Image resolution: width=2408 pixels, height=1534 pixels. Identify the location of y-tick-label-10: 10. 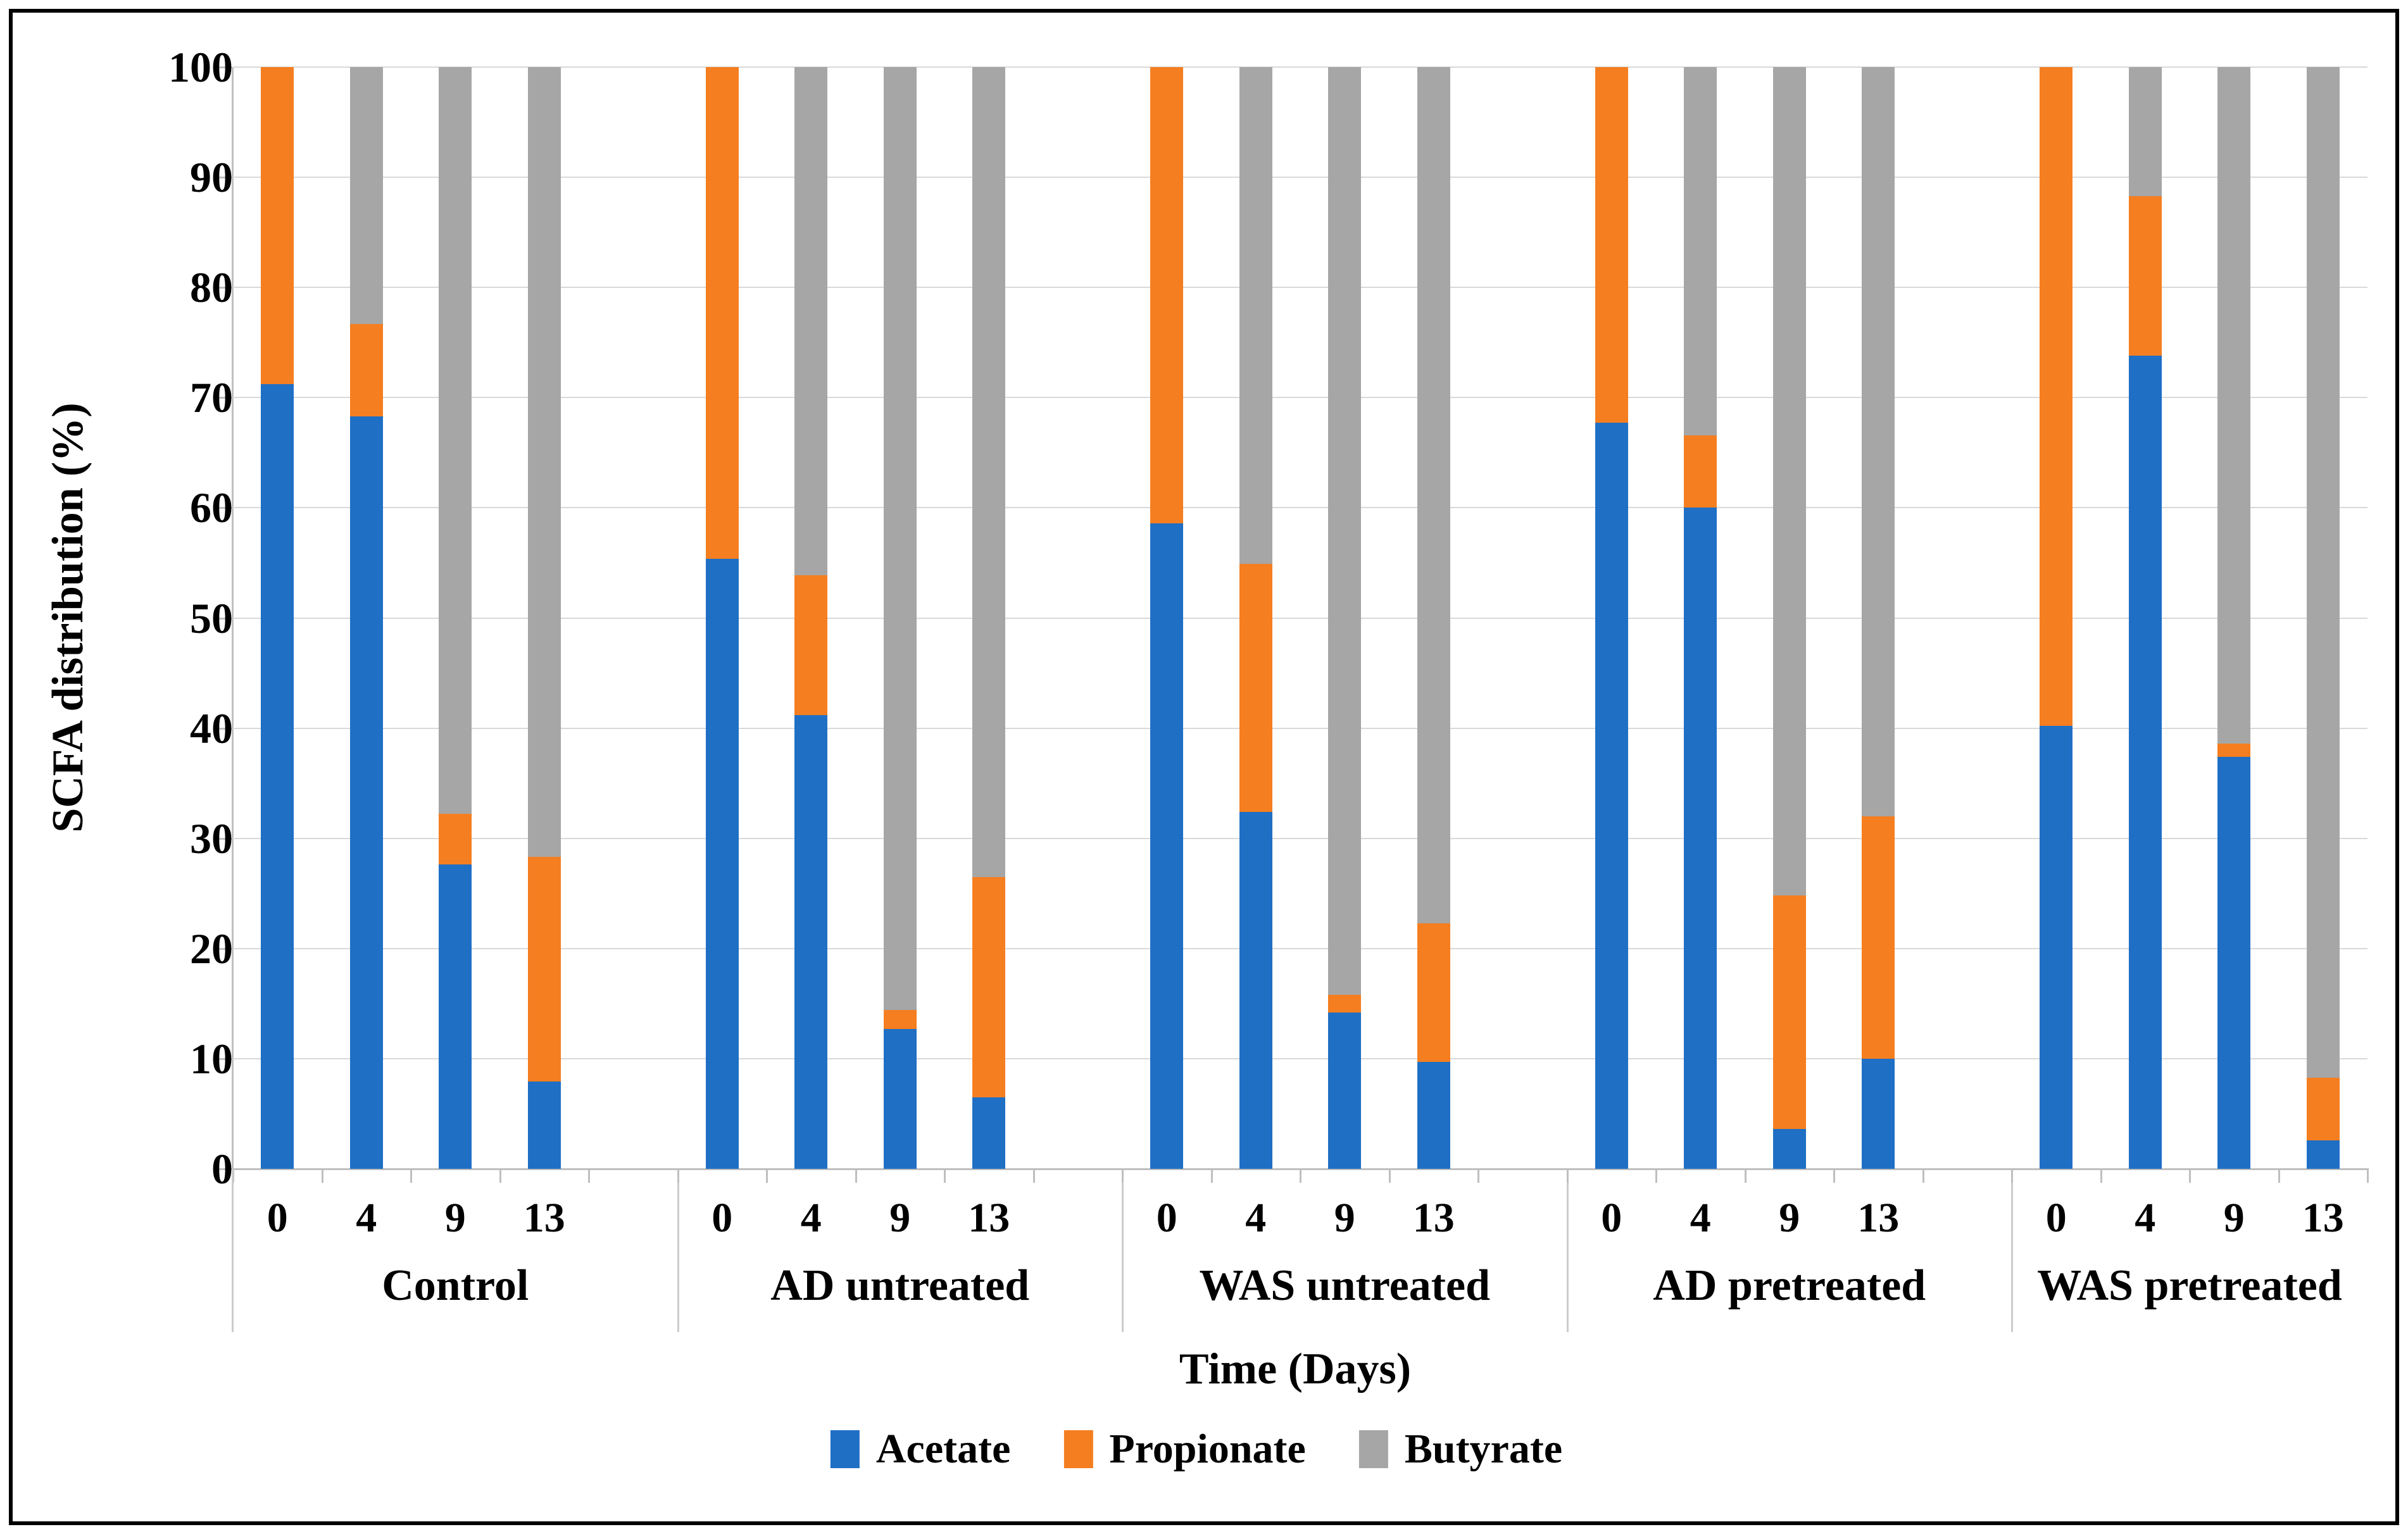
(211, 1058).